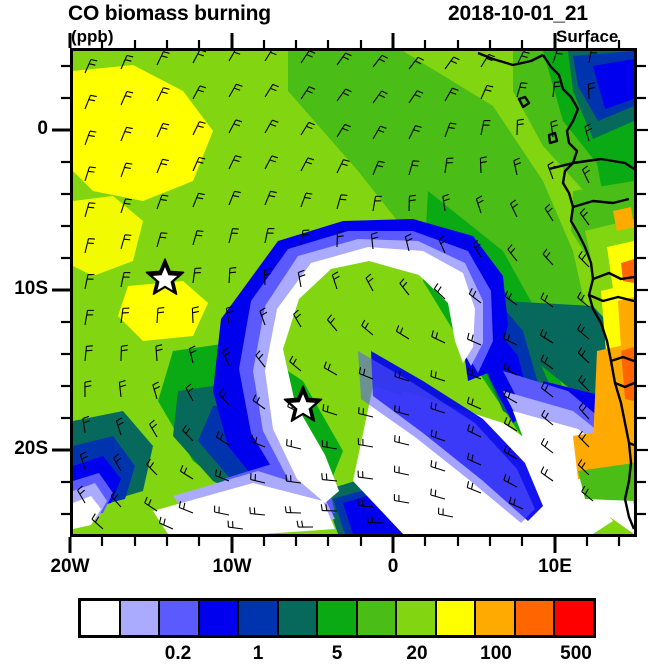  What do you see at coordinates (31, 288) in the screenshot?
I see `ytick-label-1: 10S` at bounding box center [31, 288].